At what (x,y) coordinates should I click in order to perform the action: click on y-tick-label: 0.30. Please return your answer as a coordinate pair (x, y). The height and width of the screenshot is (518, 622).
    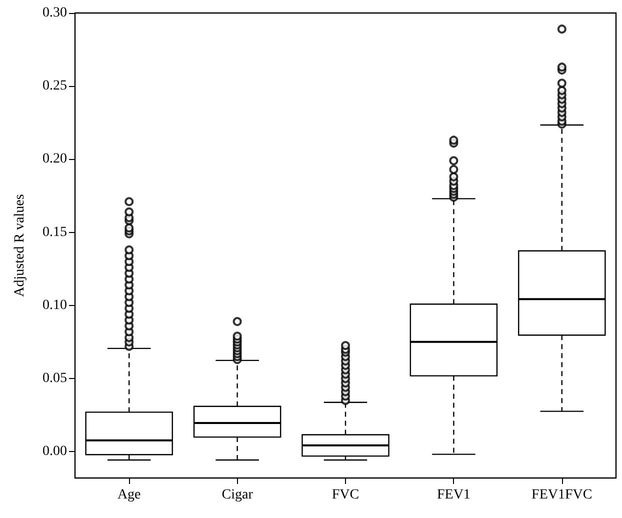
    Looking at the image, I should click on (54, 13).